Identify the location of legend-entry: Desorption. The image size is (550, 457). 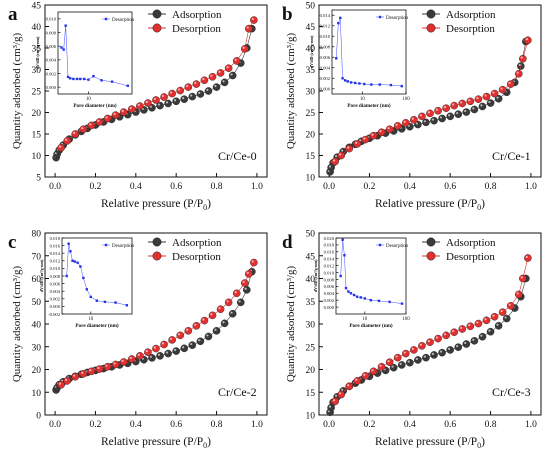
(196, 257).